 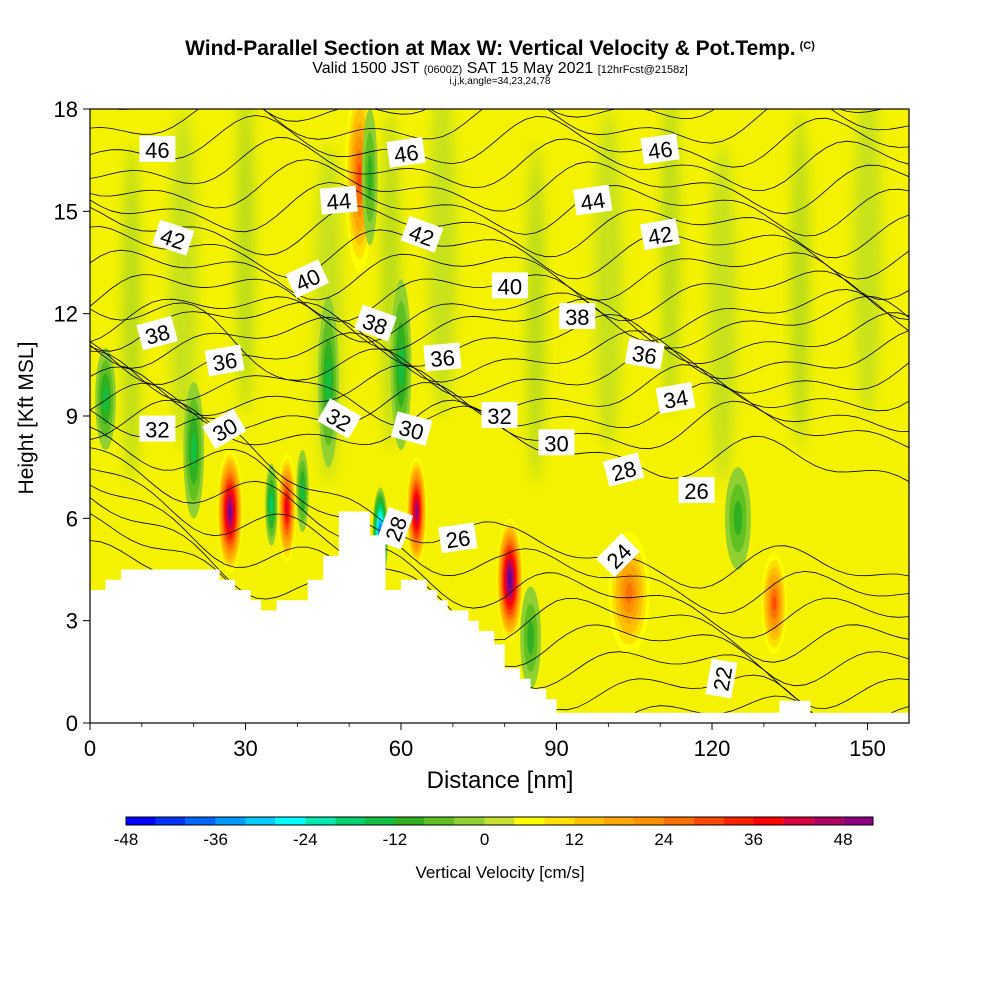 What do you see at coordinates (72, 416) in the screenshot?
I see `y-tick-label: 9` at bounding box center [72, 416].